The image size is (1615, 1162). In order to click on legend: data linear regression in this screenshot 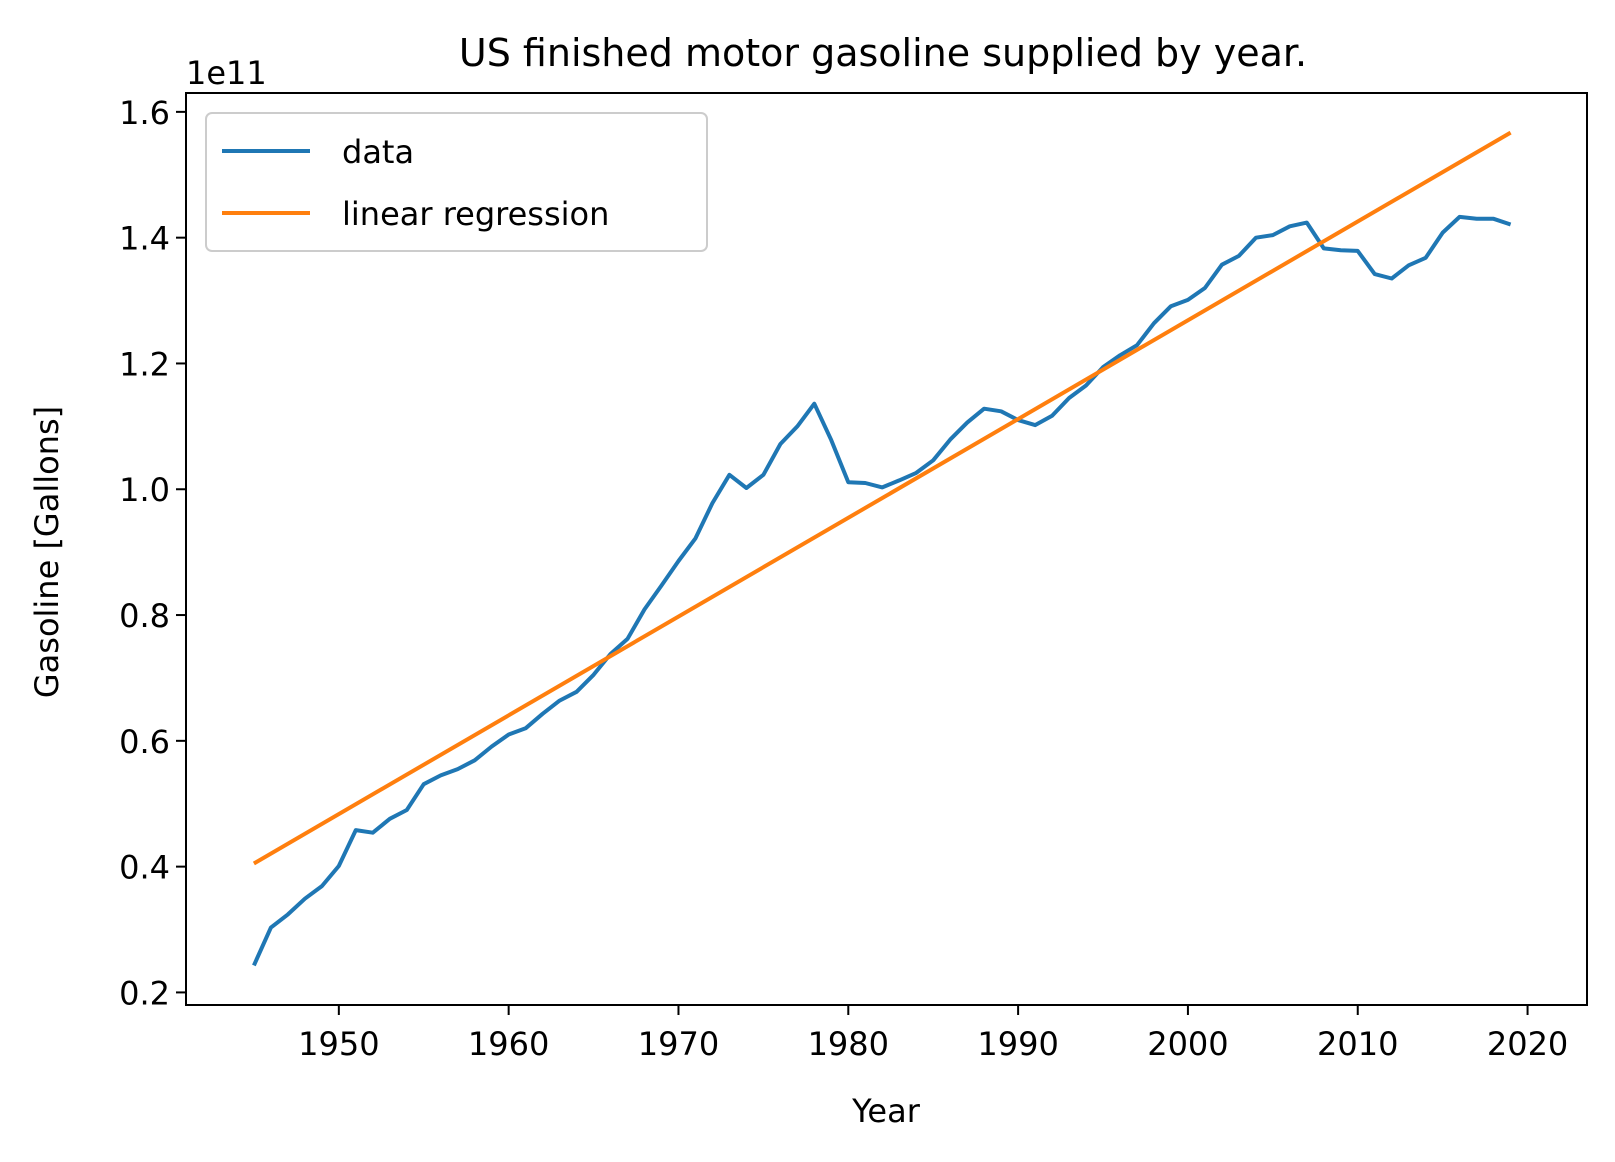, I will do `click(456, 182)`.